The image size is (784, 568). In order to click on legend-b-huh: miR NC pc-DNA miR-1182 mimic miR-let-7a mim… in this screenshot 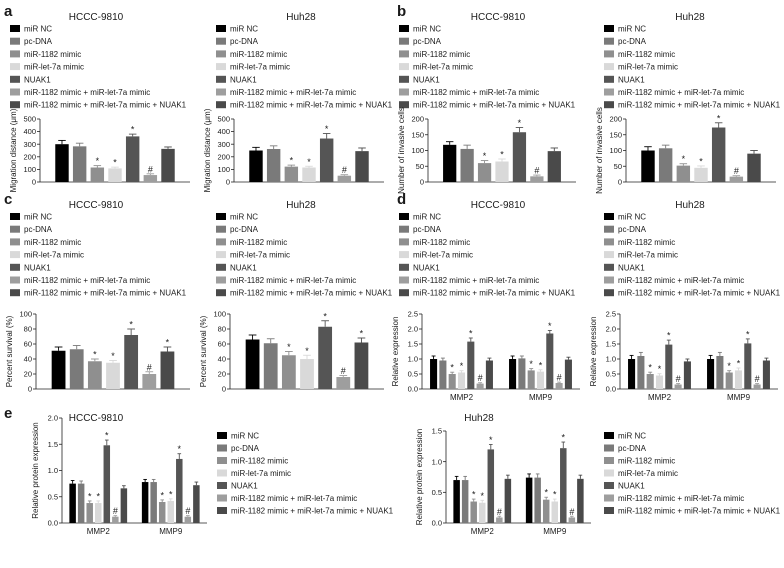, I will do `click(692, 67)`.